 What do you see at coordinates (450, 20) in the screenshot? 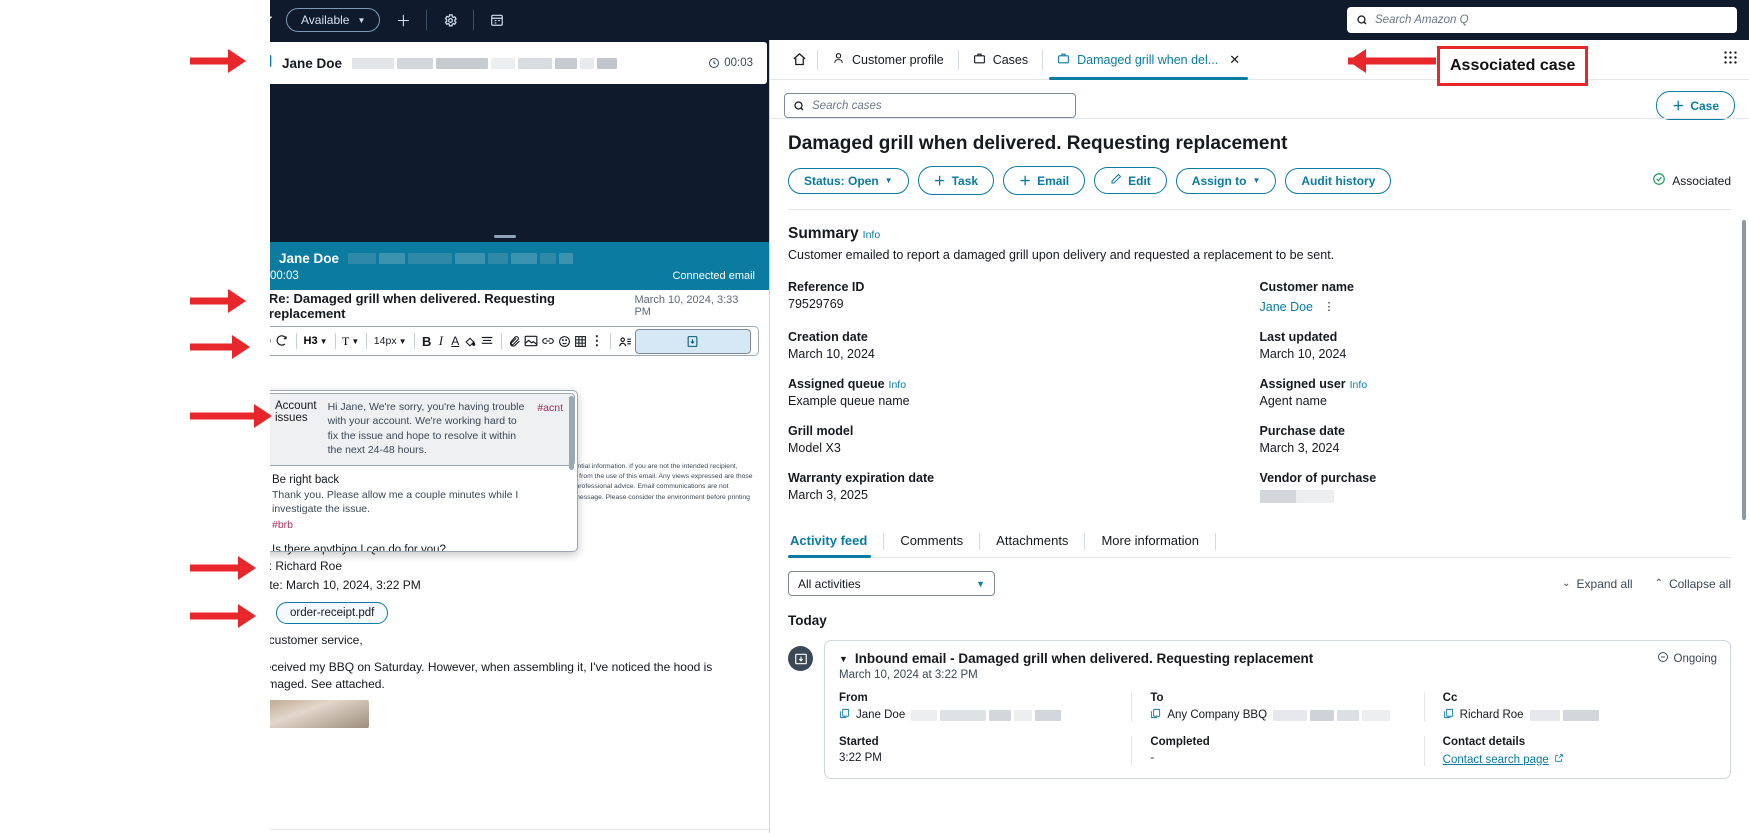
I see `gear-icon` at bounding box center [450, 20].